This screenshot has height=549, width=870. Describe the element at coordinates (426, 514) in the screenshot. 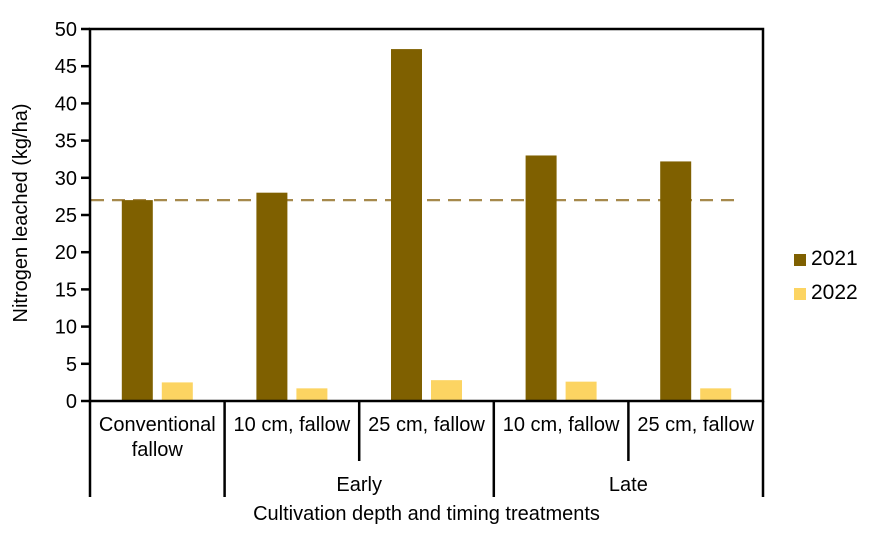

I see `x-axis-title: Cultivation depth and timing treatments` at that location.